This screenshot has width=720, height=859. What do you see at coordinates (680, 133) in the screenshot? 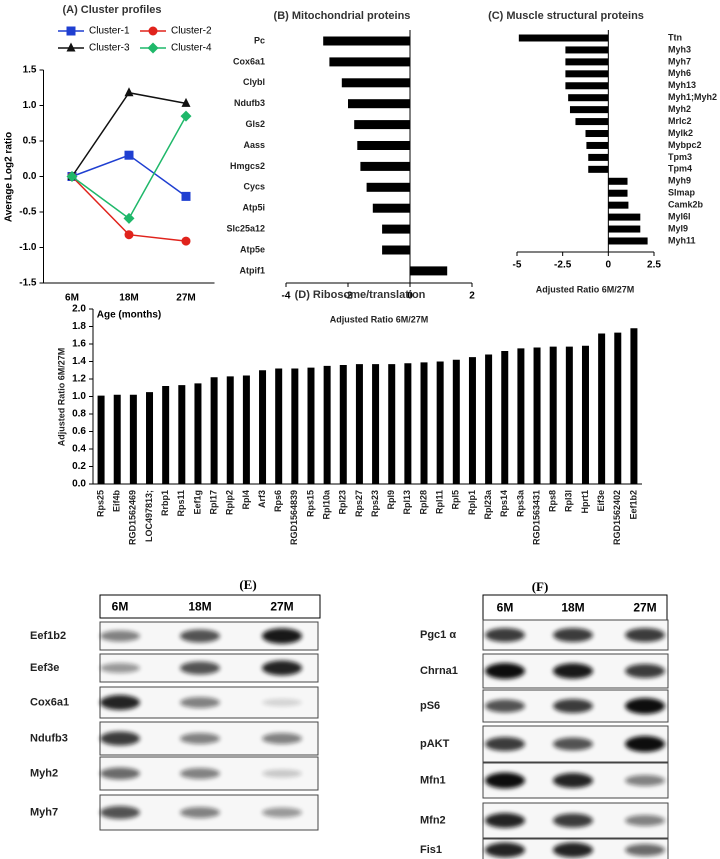
I see `category-label: Mylk2` at bounding box center [680, 133].